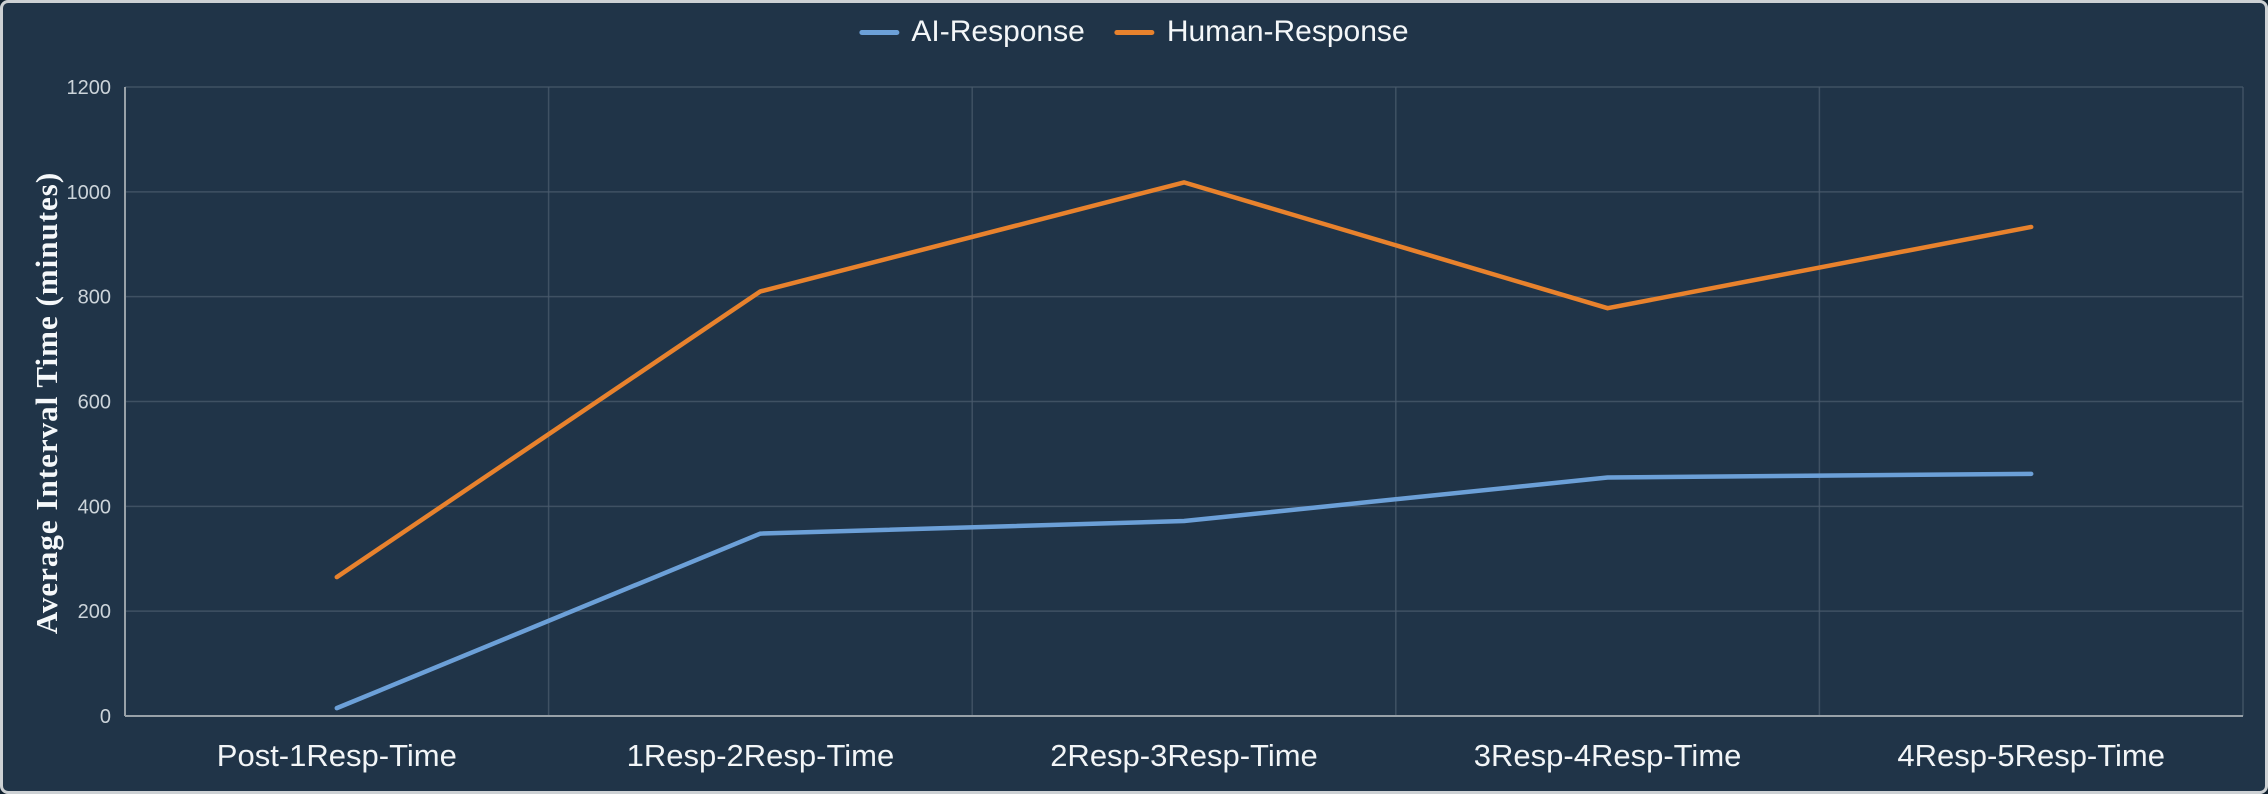 The image size is (2268, 794). I want to click on legend-swatch-human-response, so click(1134, 32).